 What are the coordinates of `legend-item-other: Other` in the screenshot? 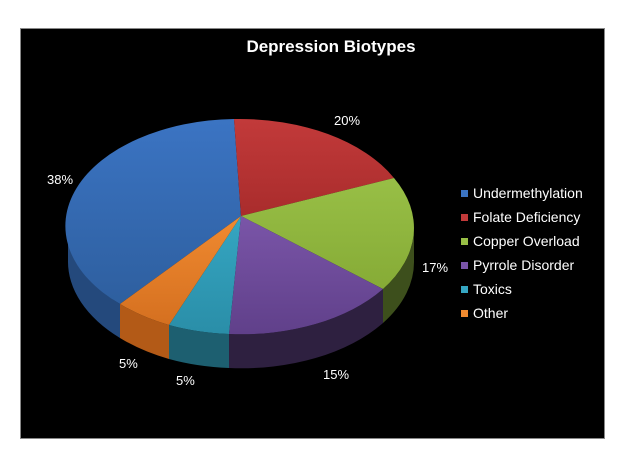 It's located at (522, 313).